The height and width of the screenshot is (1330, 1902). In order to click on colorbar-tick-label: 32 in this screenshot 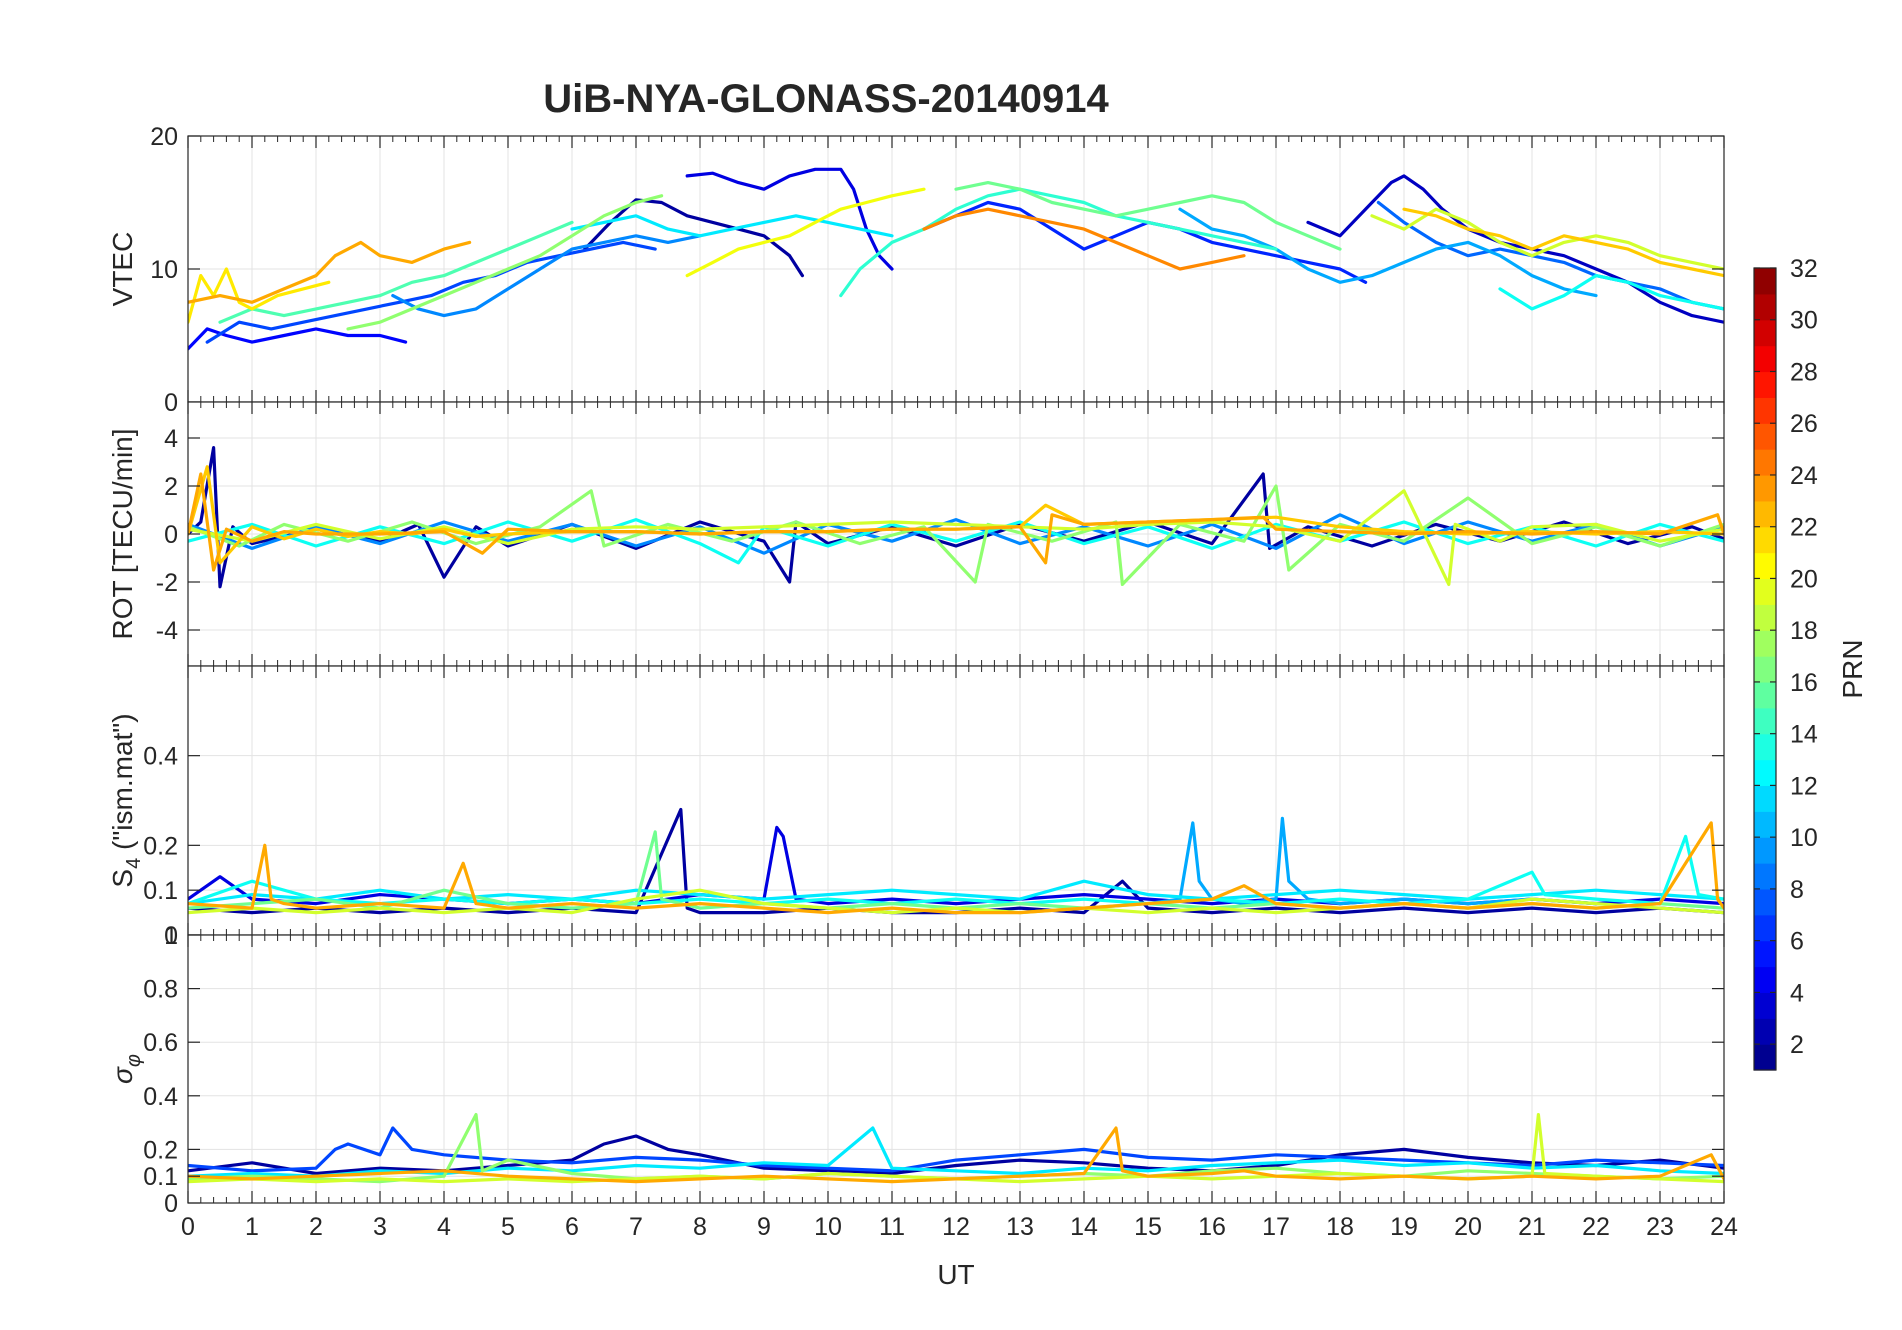, I will do `click(1804, 269)`.